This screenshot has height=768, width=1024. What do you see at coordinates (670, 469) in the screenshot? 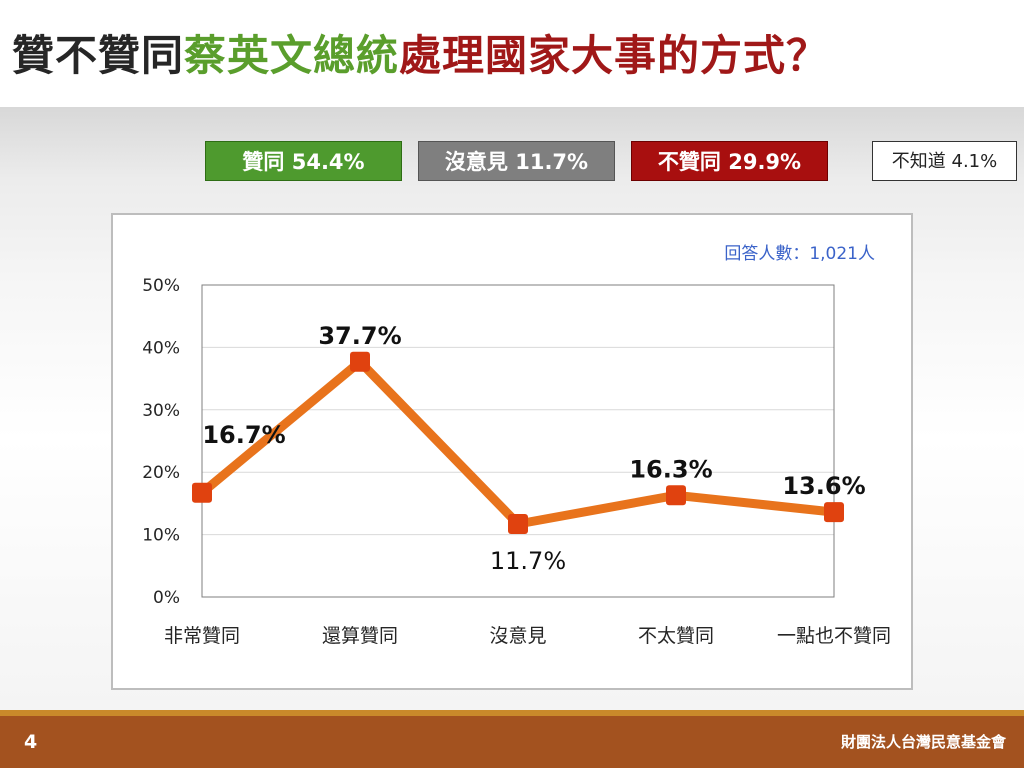
I see `data-label: 16.3%` at bounding box center [670, 469].